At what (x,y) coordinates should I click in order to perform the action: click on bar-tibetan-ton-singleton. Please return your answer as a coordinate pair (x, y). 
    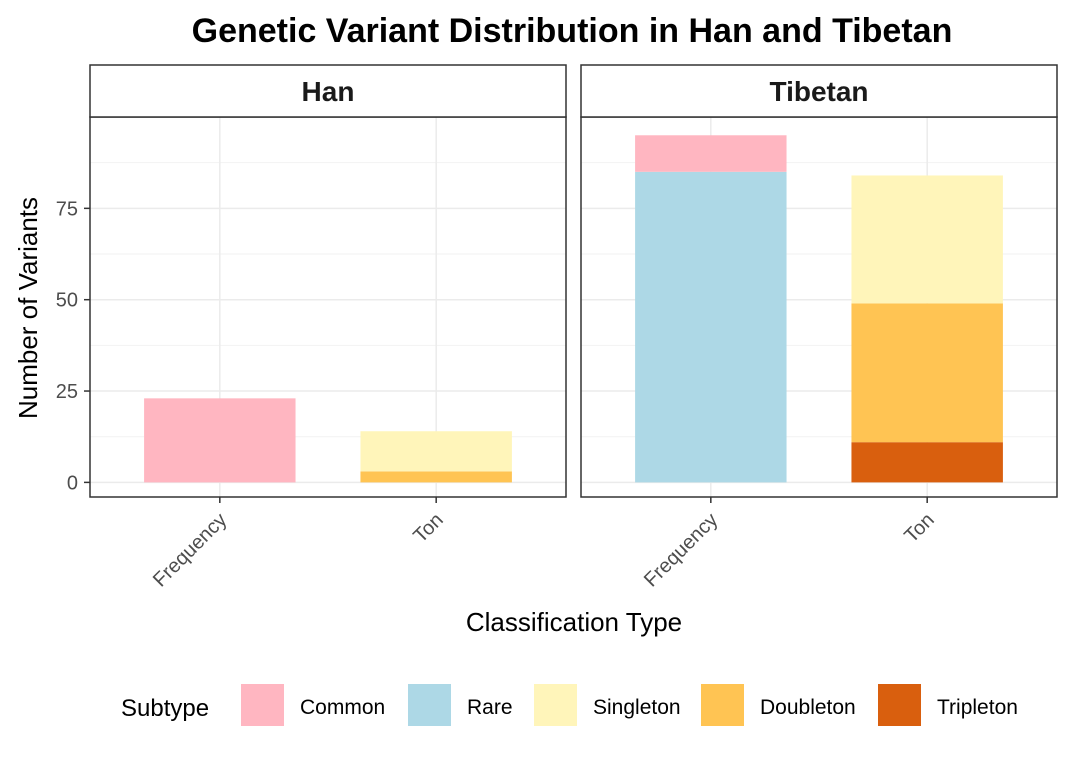
    Looking at the image, I should click on (927, 239).